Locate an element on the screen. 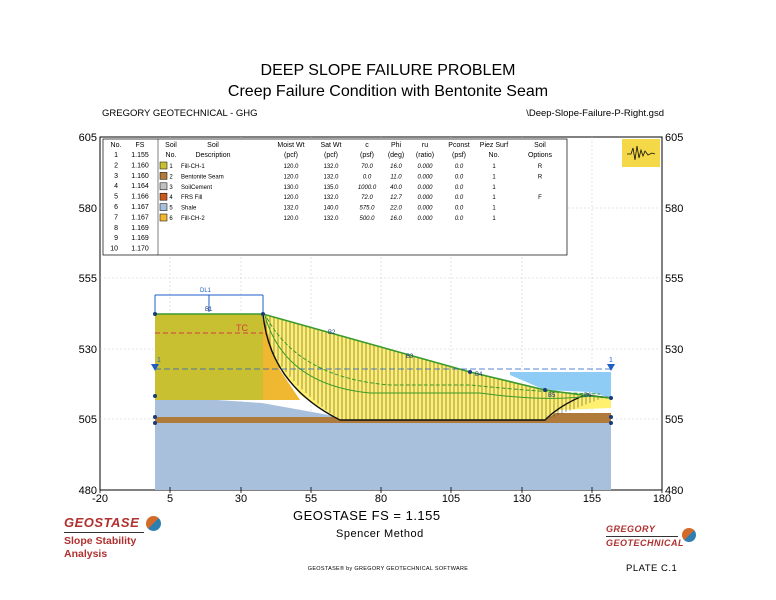 The image size is (776, 600). boundary-label-b4: B4 is located at coordinates (479, 375).